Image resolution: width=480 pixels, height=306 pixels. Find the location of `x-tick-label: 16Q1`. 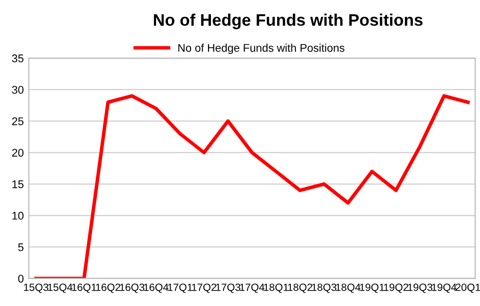

x-tick-label: 16Q1 is located at coordinates (84, 288).